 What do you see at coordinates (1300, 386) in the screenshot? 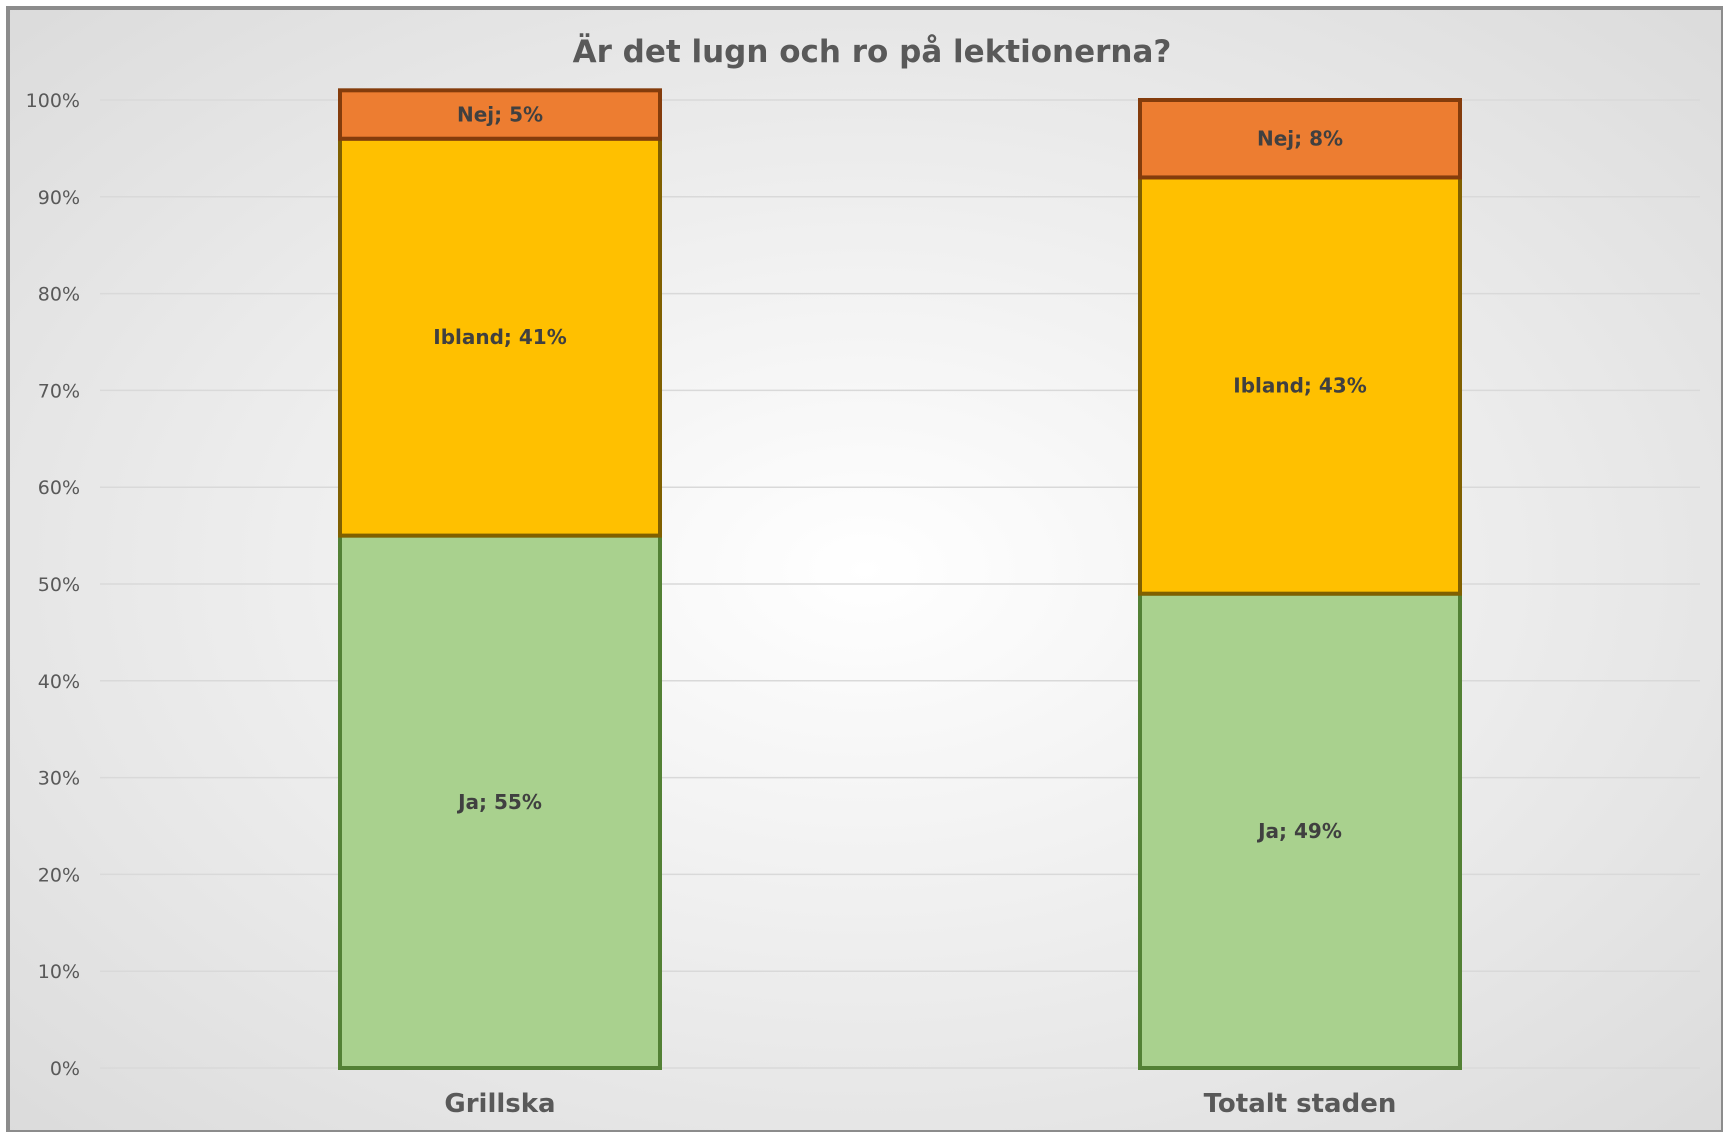
I see `data-label-ibland: Ibland; 43%` at bounding box center [1300, 386].